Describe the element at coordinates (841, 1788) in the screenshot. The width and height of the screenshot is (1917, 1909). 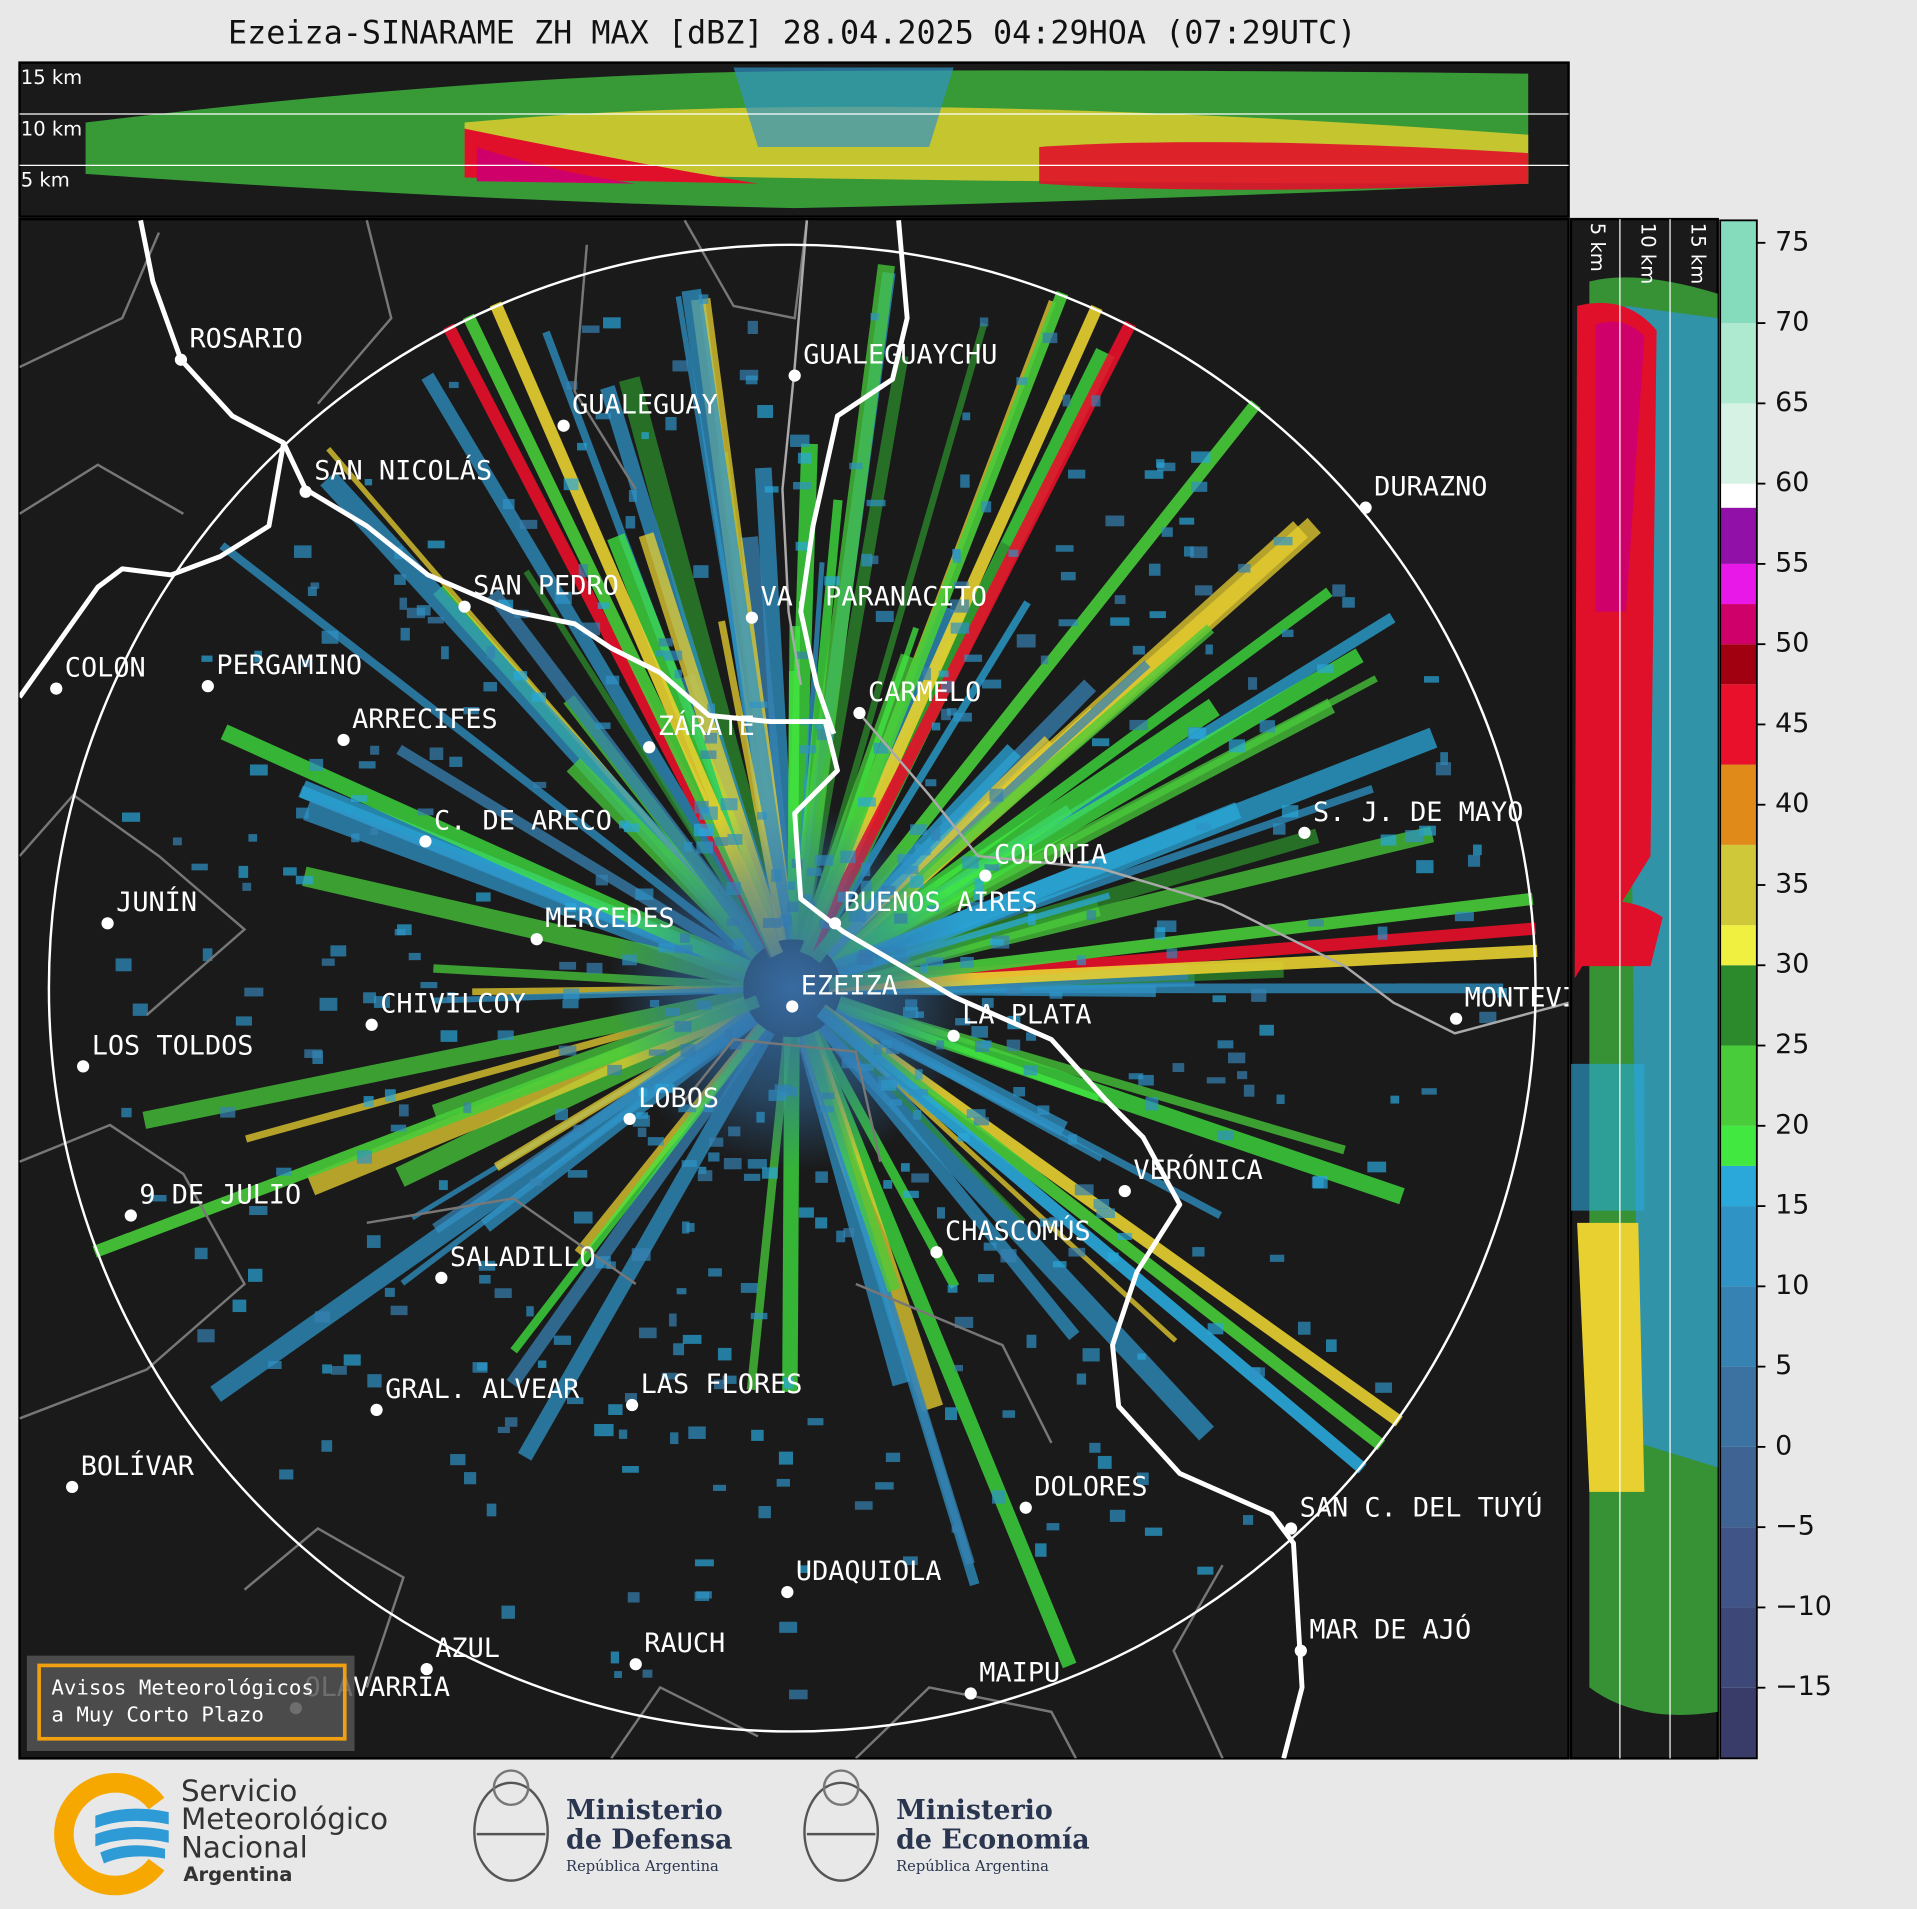
I see `emblem-sun` at that location.